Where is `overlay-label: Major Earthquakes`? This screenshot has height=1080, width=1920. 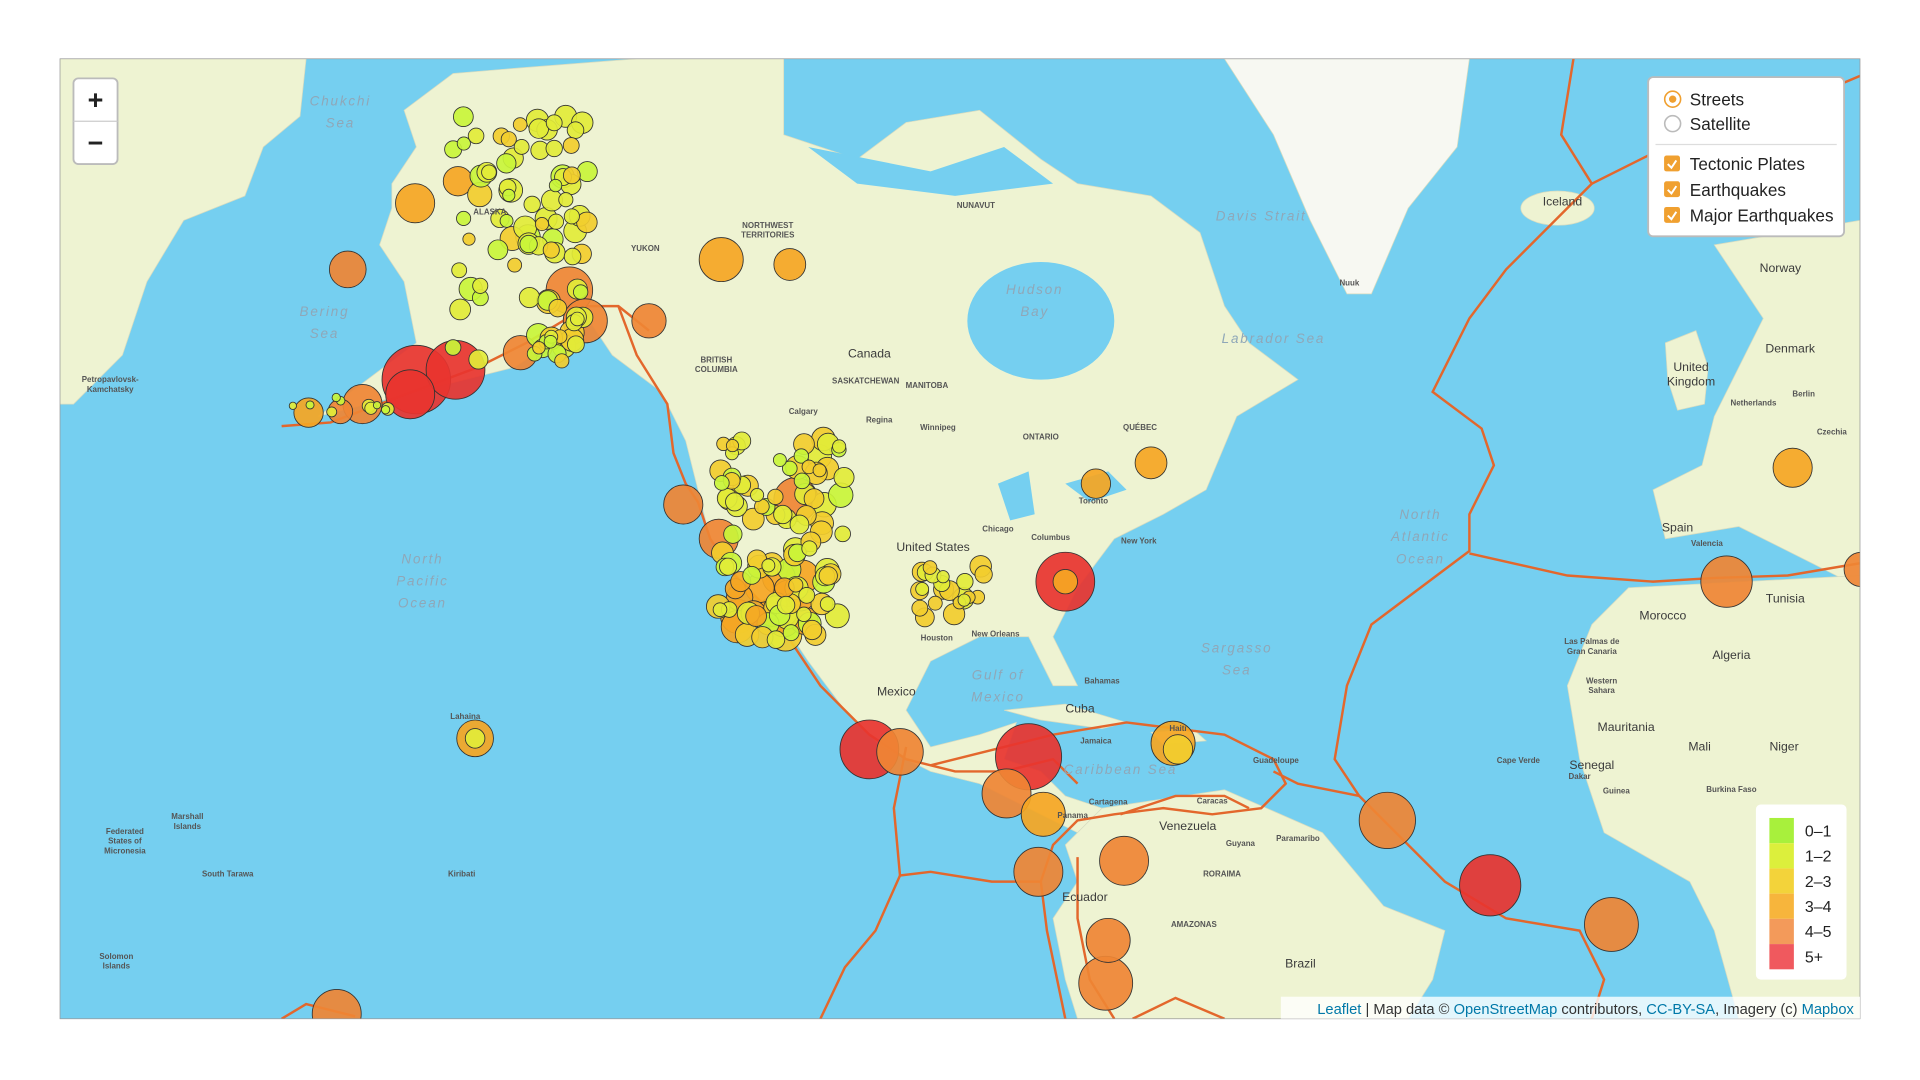 overlay-label: Major Earthquakes is located at coordinates (1762, 216).